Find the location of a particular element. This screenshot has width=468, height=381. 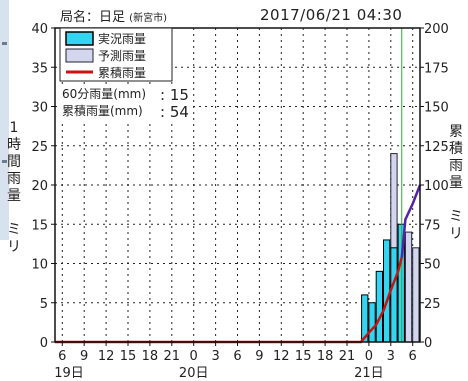

left-axis-char: 雨 is located at coordinates (14, 179).